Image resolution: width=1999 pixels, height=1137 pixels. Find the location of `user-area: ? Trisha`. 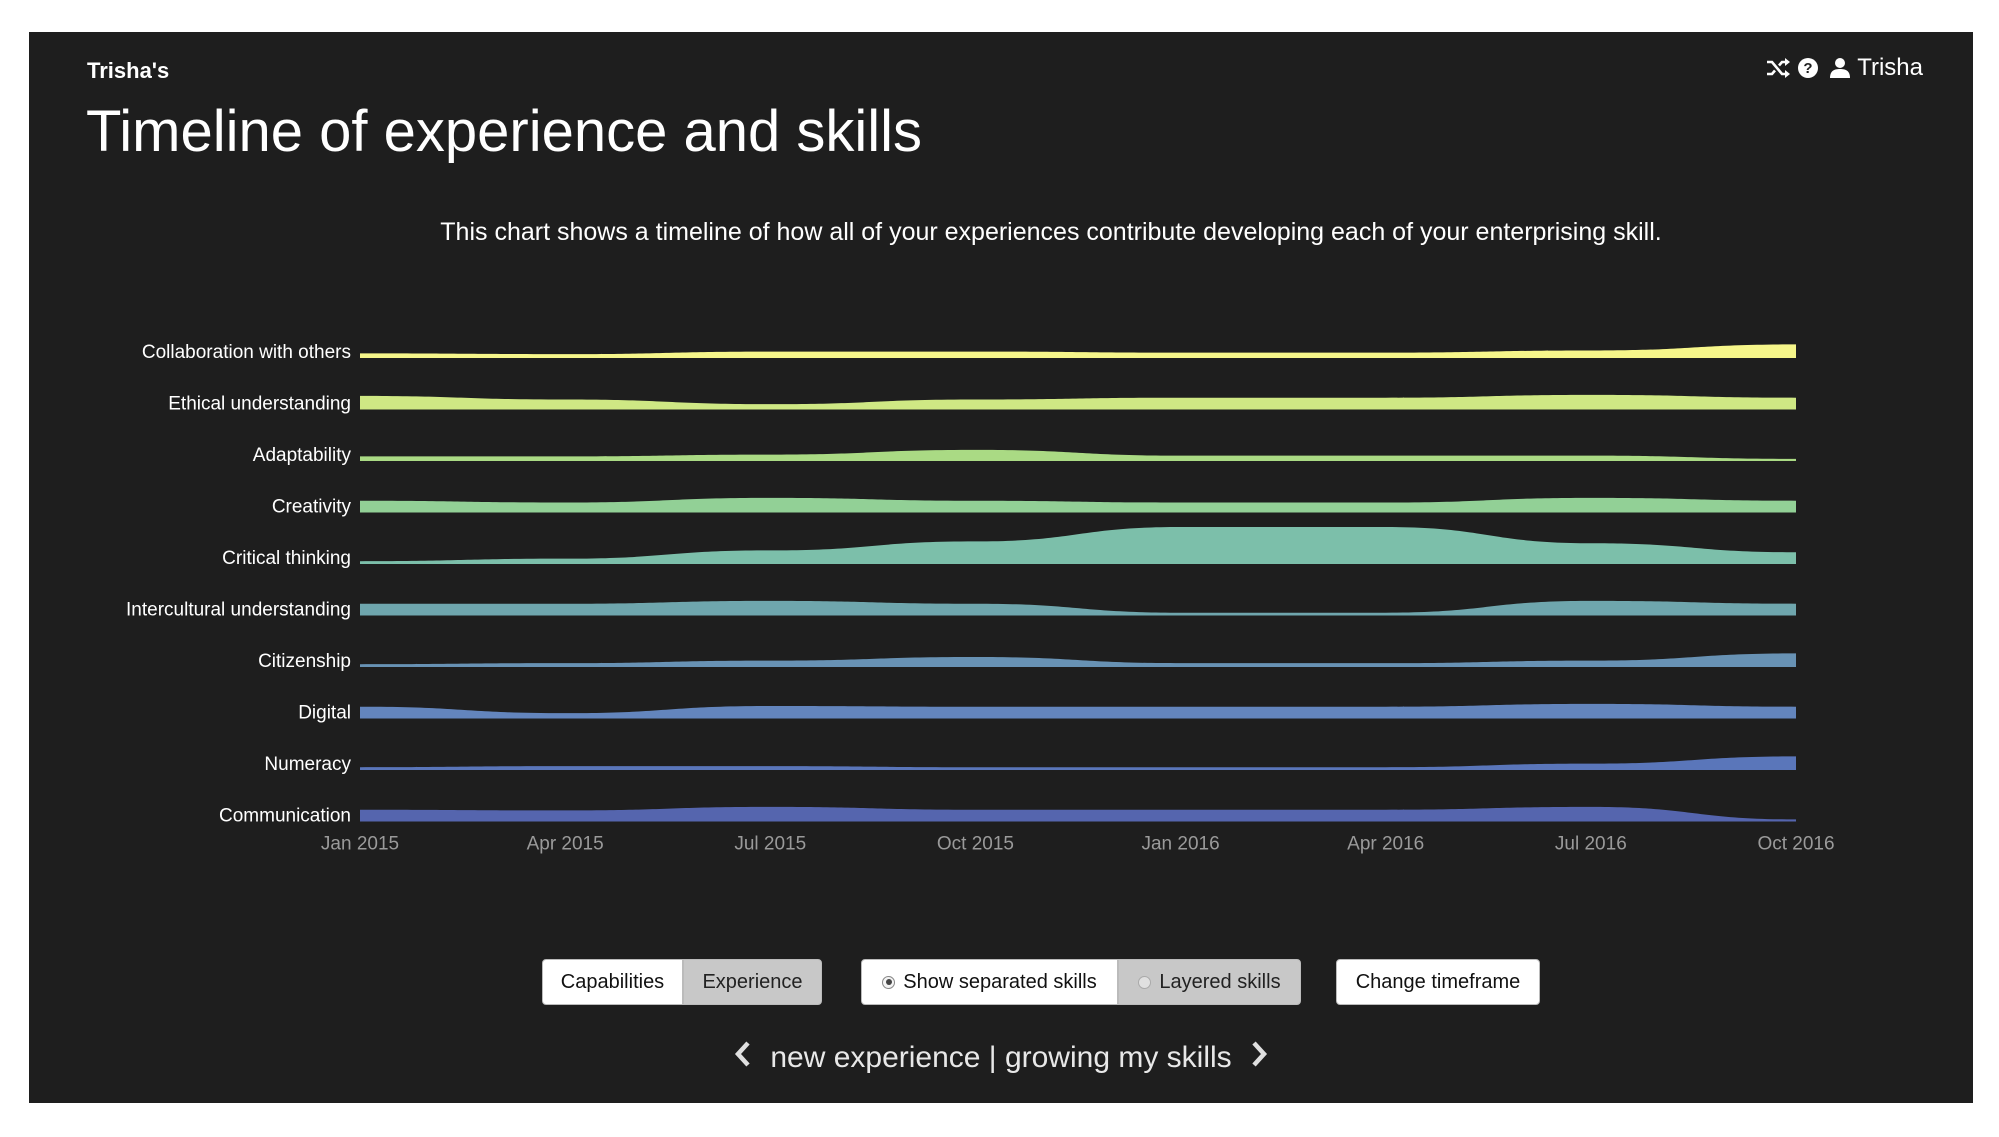

user-area: ? Trisha is located at coordinates (1844, 68).